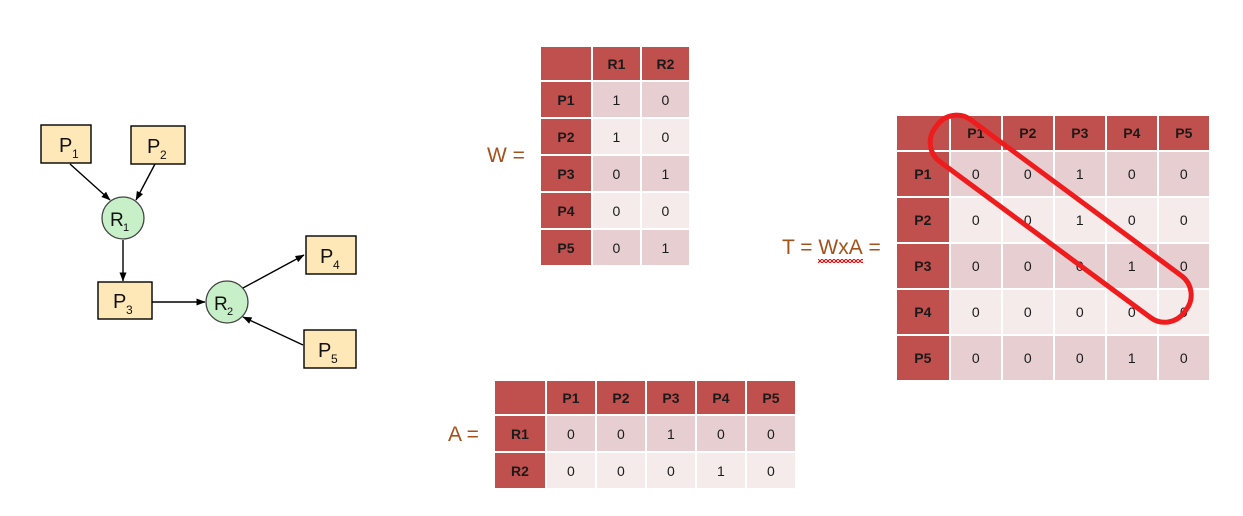 This screenshot has width=1243, height=516. I want to click on matrix-t-col-header-p5: P5, so click(1183, 133).